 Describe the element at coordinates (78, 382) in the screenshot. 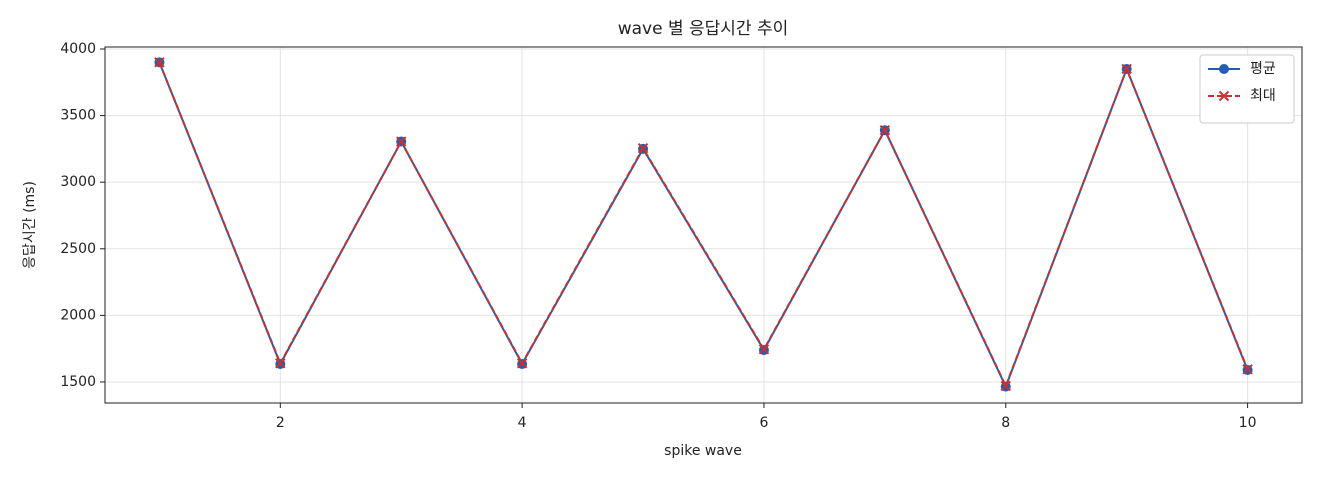

I see `y-tick-label: 1500` at that location.